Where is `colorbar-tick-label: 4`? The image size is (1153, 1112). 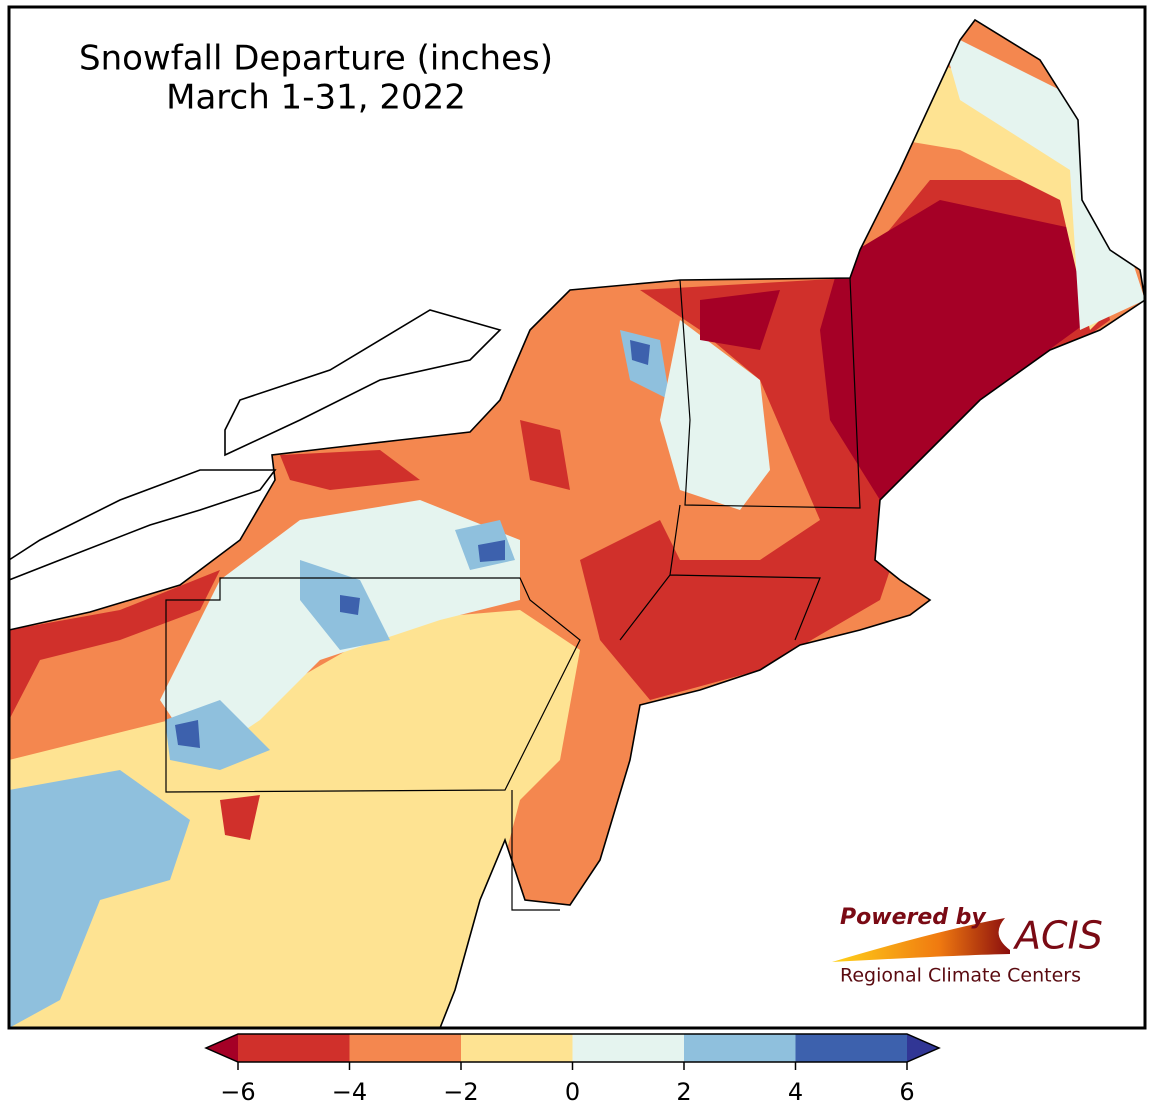 colorbar-tick-label: 4 is located at coordinates (795, 1092).